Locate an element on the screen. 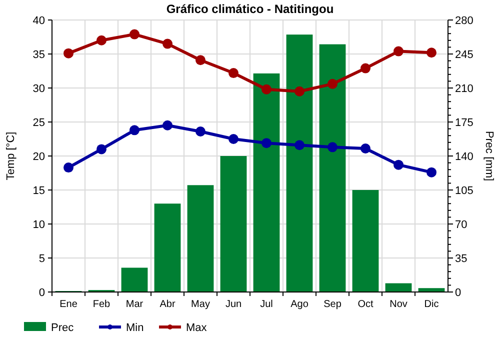 The image size is (500, 350). x-tick-label: Ago is located at coordinates (299, 304).